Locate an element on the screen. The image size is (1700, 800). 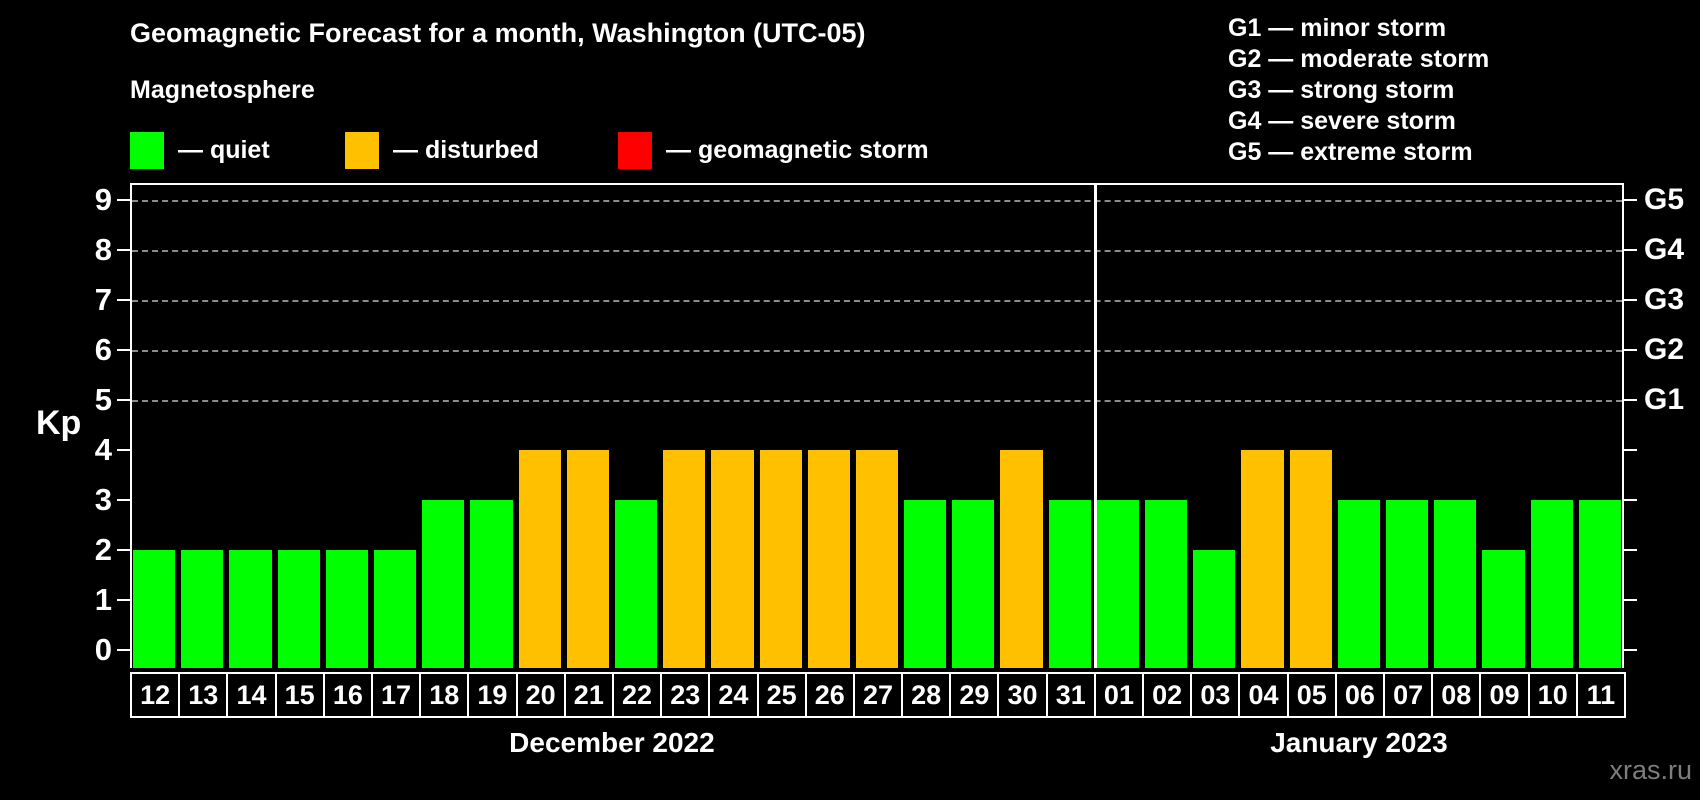
g-legend-line-1: G1 — minor storm is located at coordinates (1337, 28).